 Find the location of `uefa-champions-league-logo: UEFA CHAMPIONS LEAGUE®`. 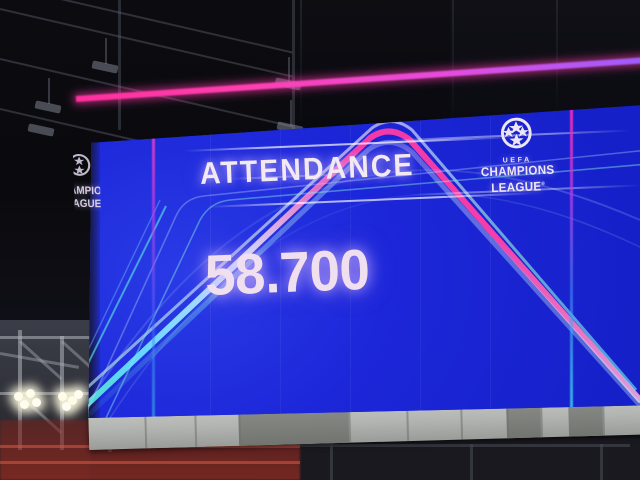

uefa-champions-league-logo: UEFA CHAMPIONS LEAGUE® is located at coordinates (517, 153).